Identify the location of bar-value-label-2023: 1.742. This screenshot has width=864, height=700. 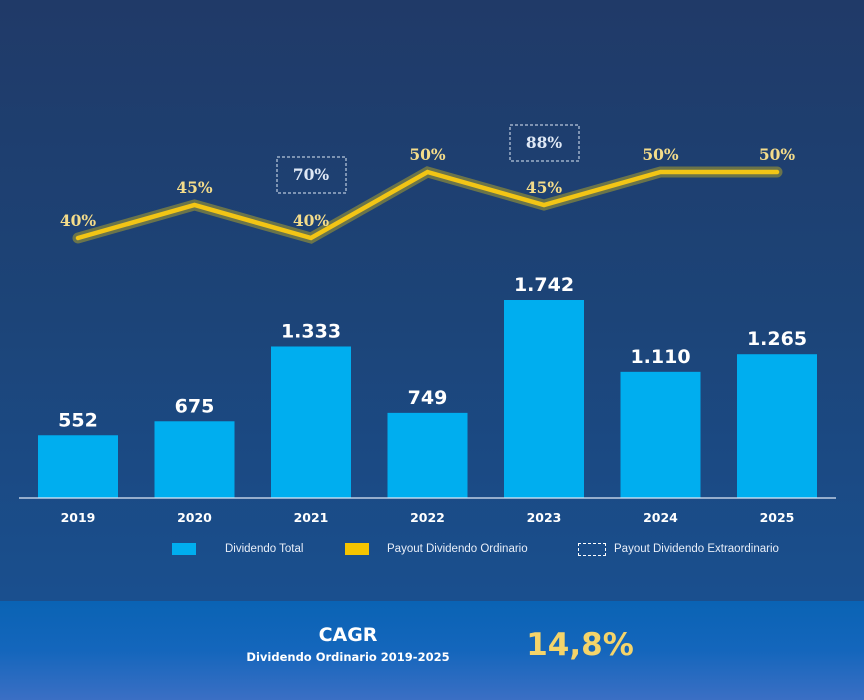
(544, 285).